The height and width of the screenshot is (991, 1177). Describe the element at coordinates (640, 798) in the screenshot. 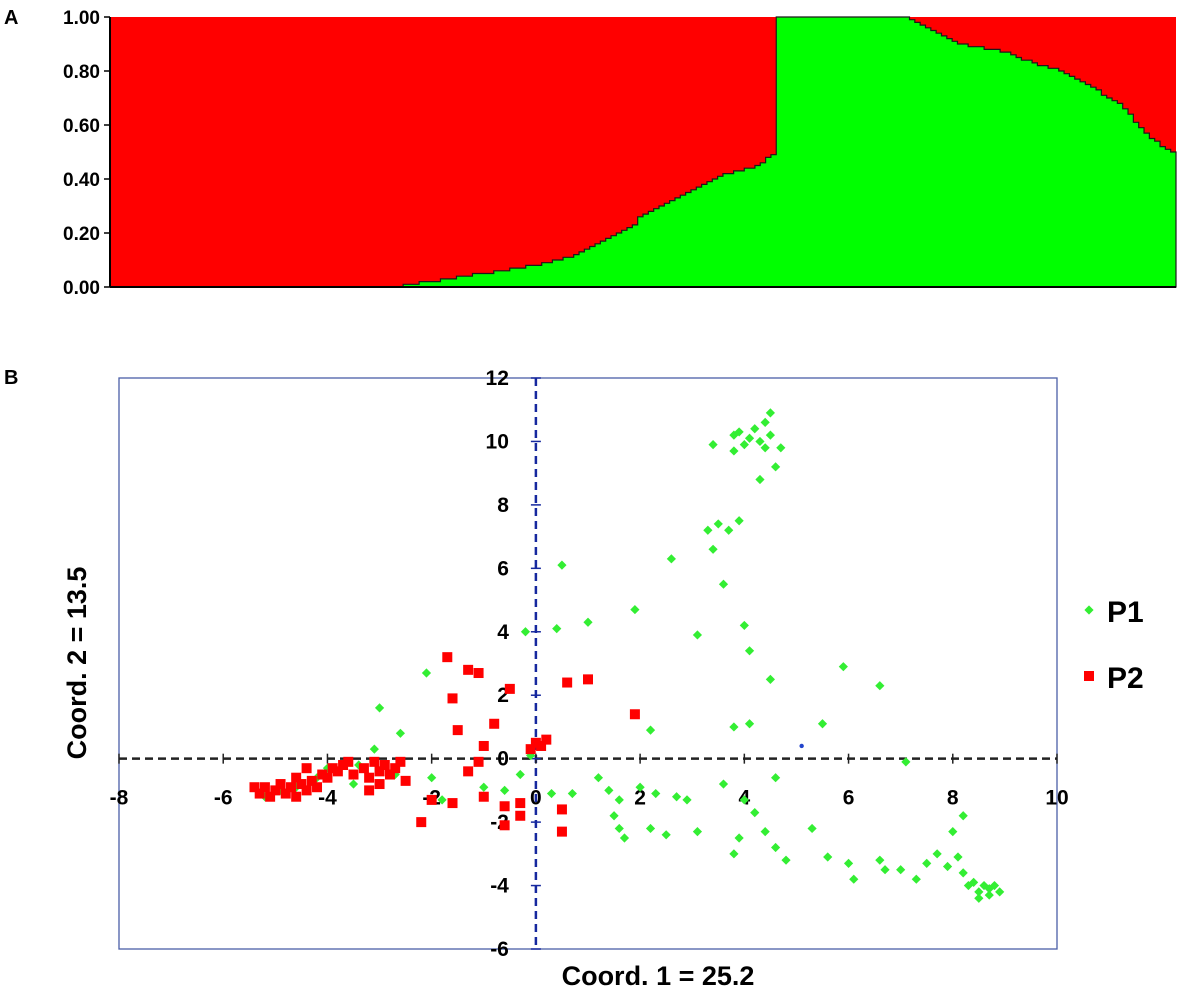

I see `x-tick-label: 2` at that location.